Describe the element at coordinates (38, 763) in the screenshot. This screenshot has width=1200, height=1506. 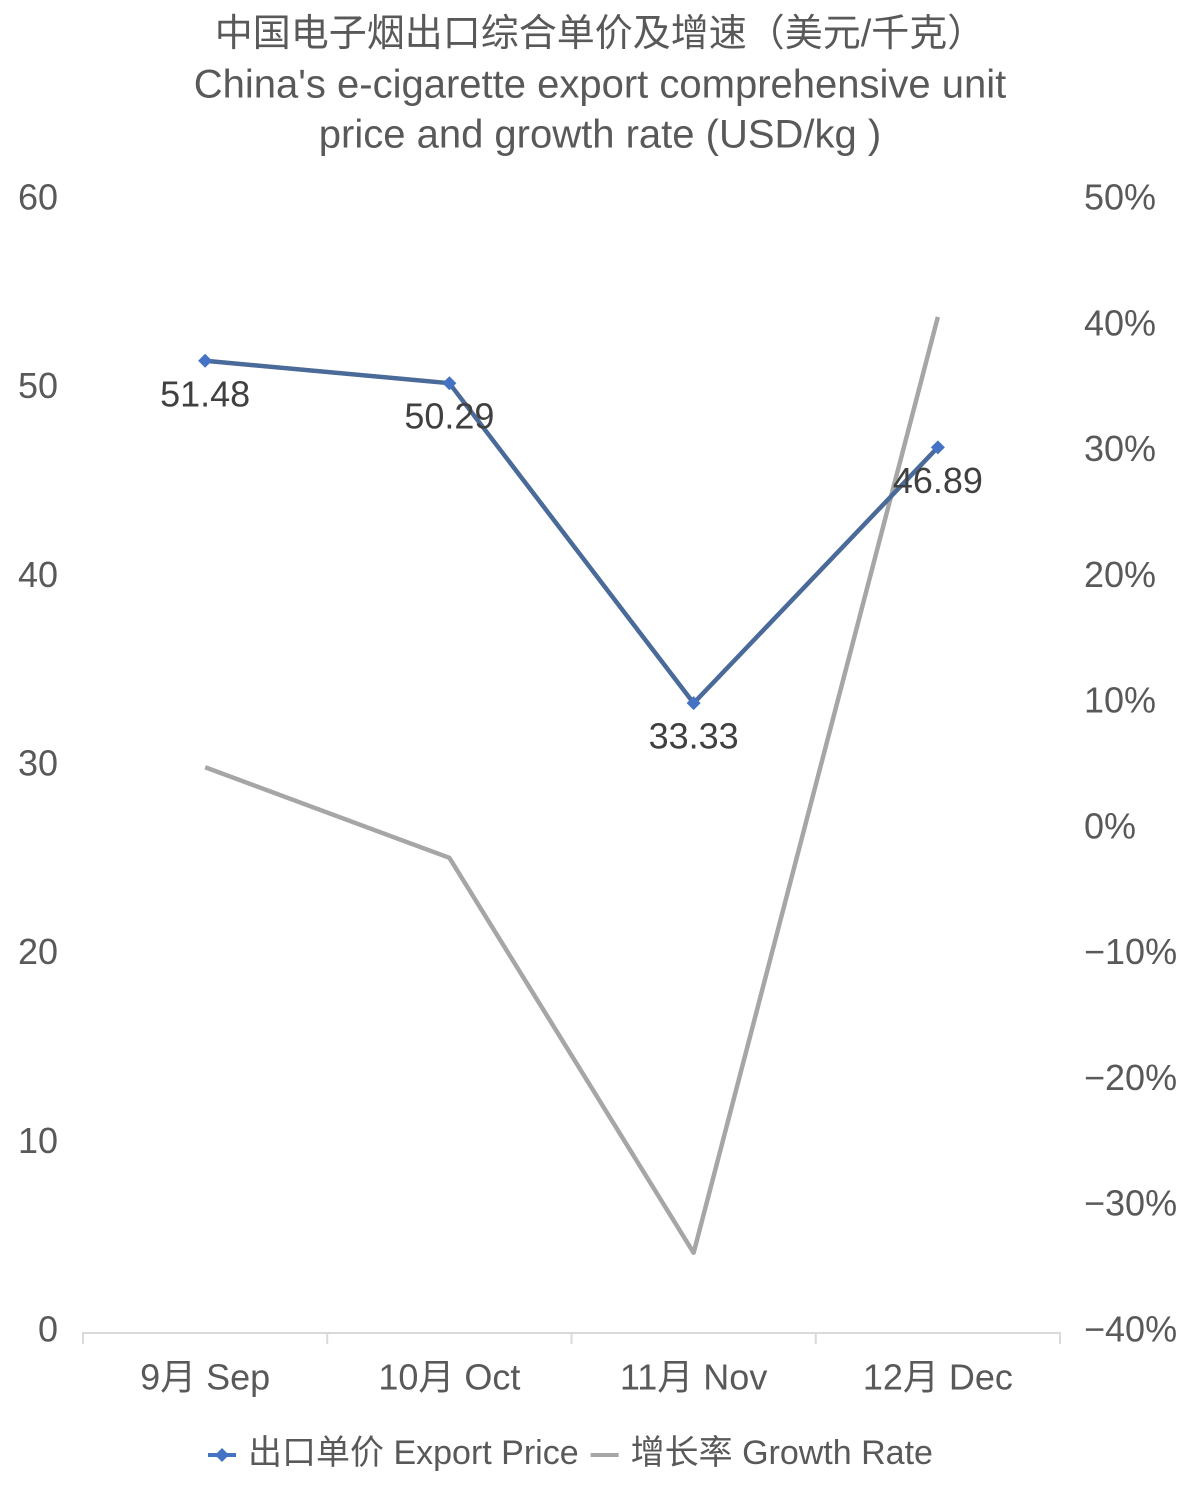
I see `y-tick-label: 30` at that location.